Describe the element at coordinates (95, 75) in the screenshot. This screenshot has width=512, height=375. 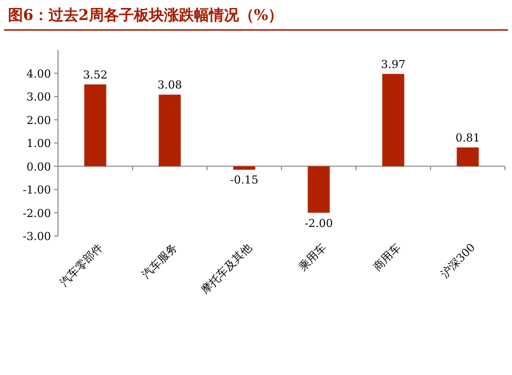
I see `data-label: 3.52` at that location.